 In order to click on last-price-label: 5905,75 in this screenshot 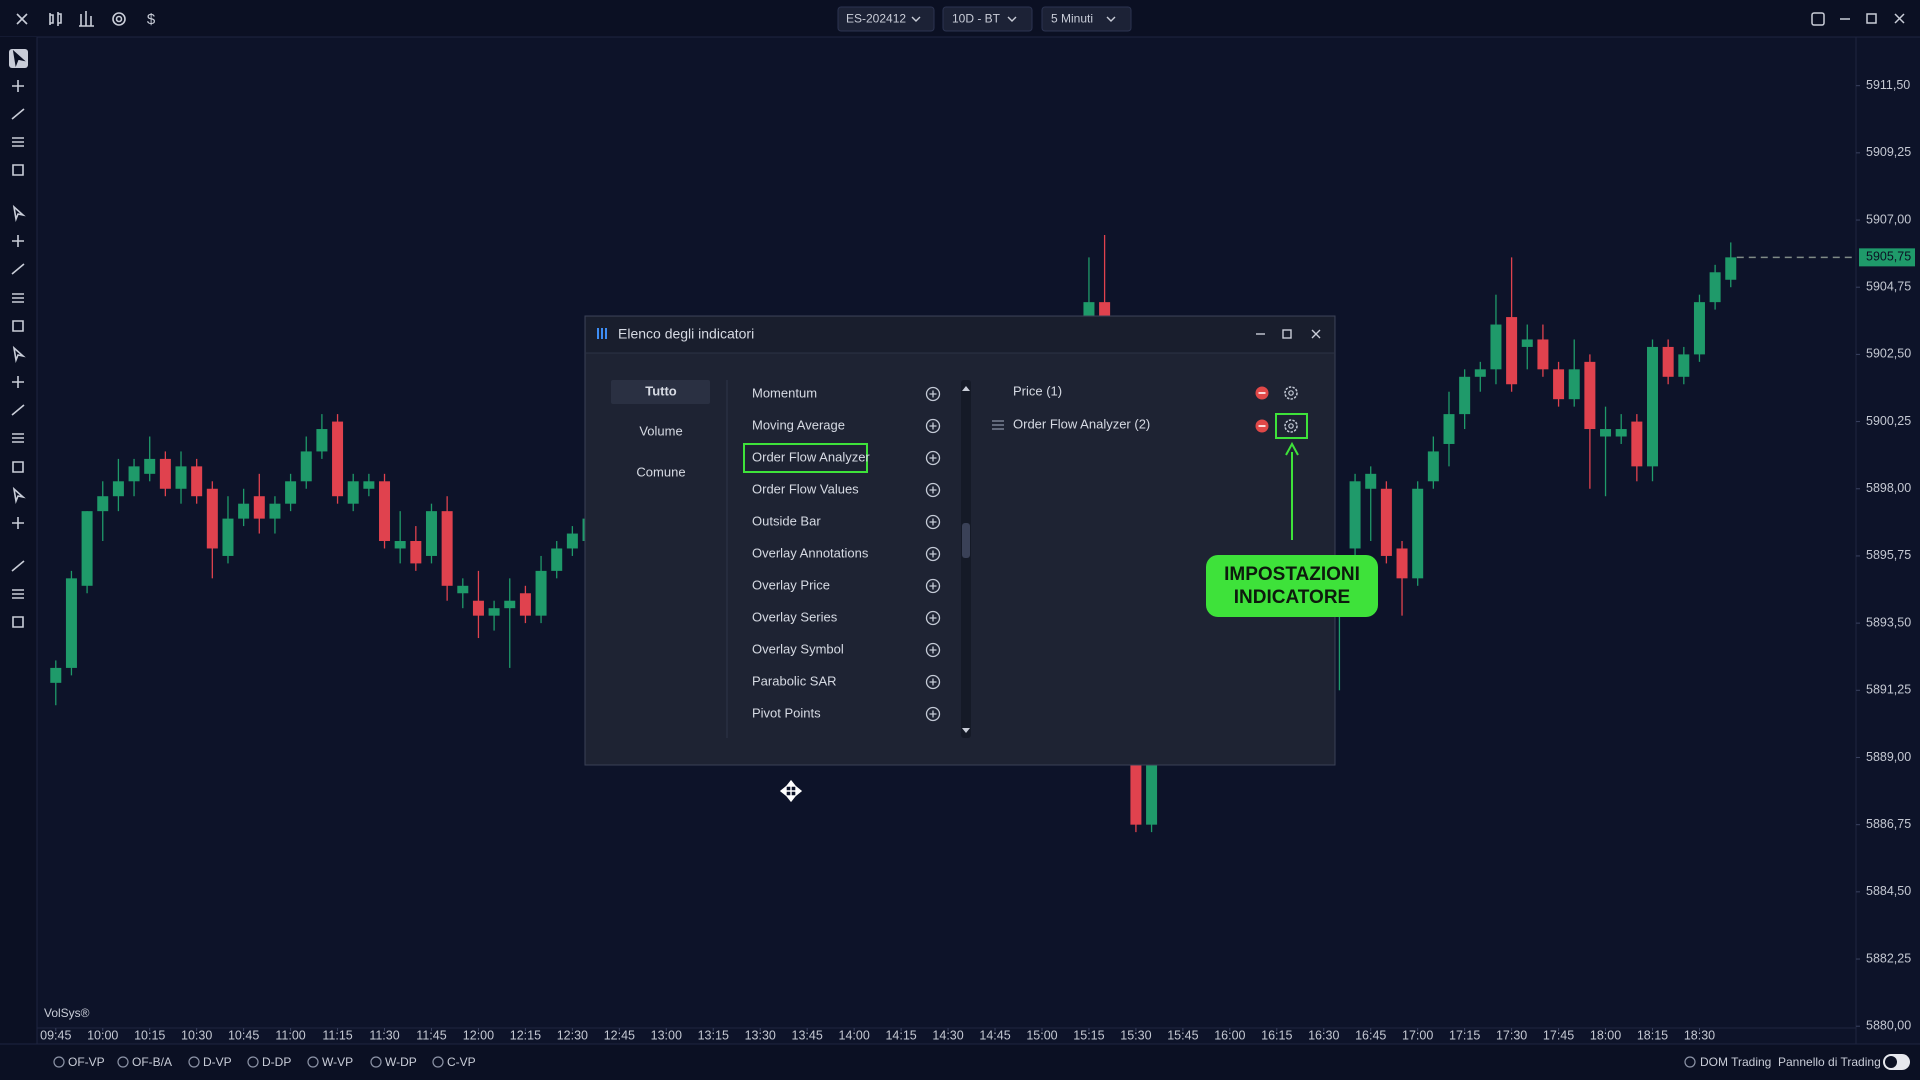, I will do `click(1888, 257)`.